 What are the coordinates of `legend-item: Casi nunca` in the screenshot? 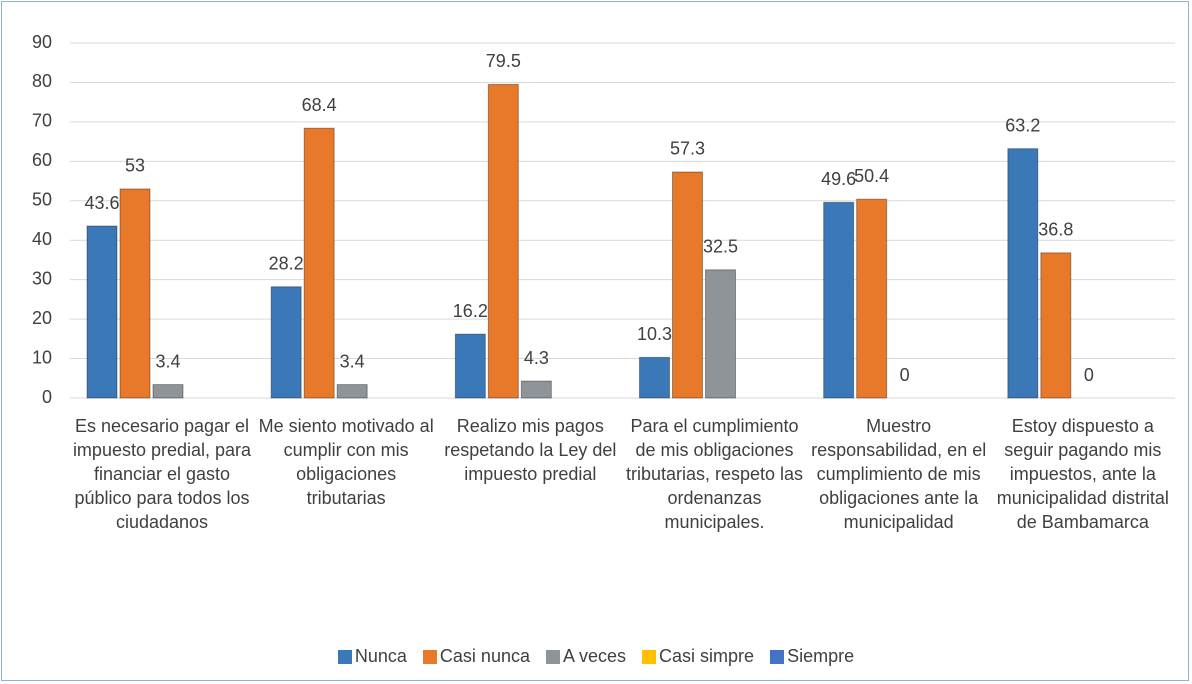 It's located at (476, 656).